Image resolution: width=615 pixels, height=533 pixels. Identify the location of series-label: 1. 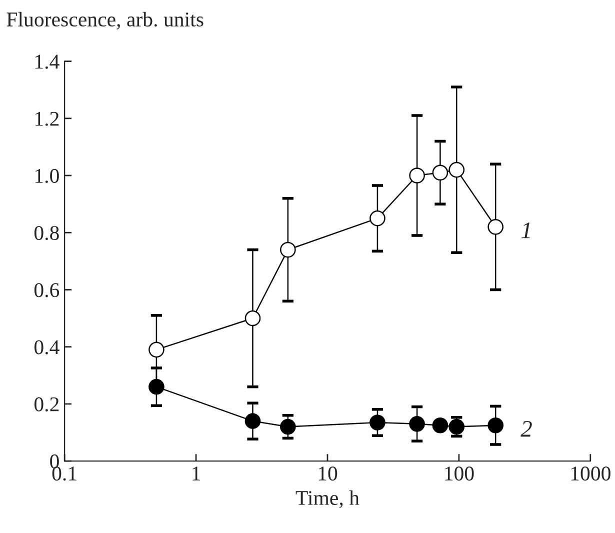
(525, 230).